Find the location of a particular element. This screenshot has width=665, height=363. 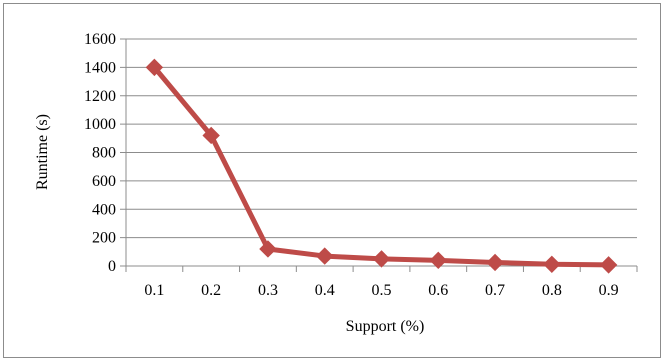

x-tick-label: 0.8 is located at coordinates (552, 290).